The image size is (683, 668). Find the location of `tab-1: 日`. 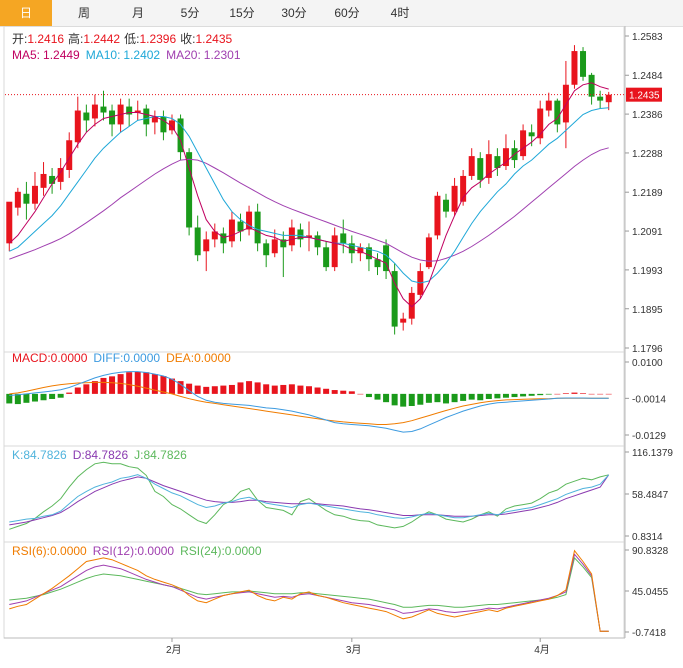

tab-1: 日 is located at coordinates (26, 13).